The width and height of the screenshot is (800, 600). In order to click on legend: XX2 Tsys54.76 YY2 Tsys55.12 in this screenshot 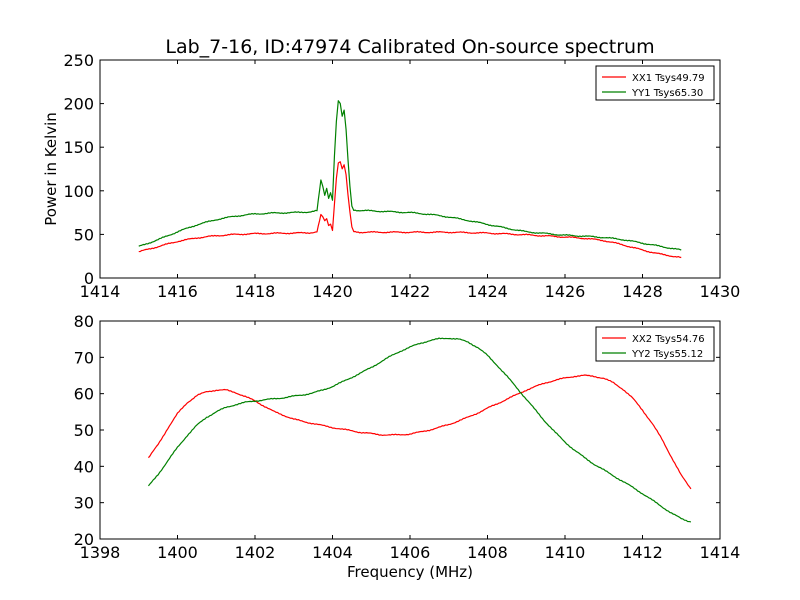, I will do `click(655, 344)`.